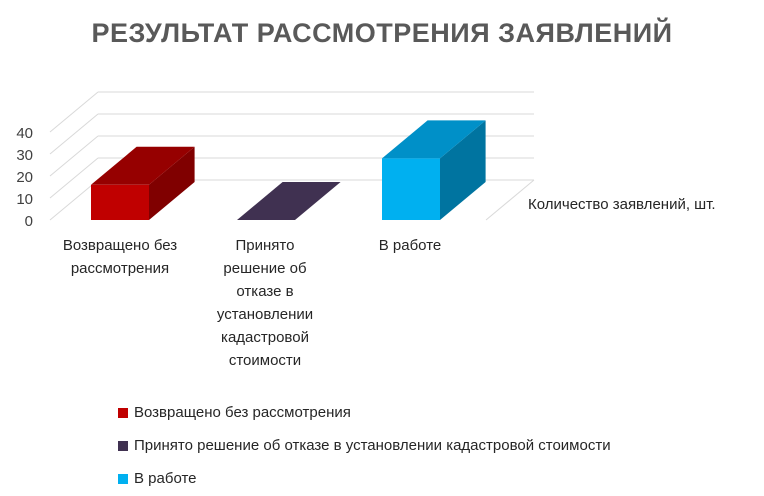 This screenshot has width=764, height=496. What do you see at coordinates (120, 257) in the screenshot?
I see `category-label-returned: Возвращено без рассмотрения` at bounding box center [120, 257].